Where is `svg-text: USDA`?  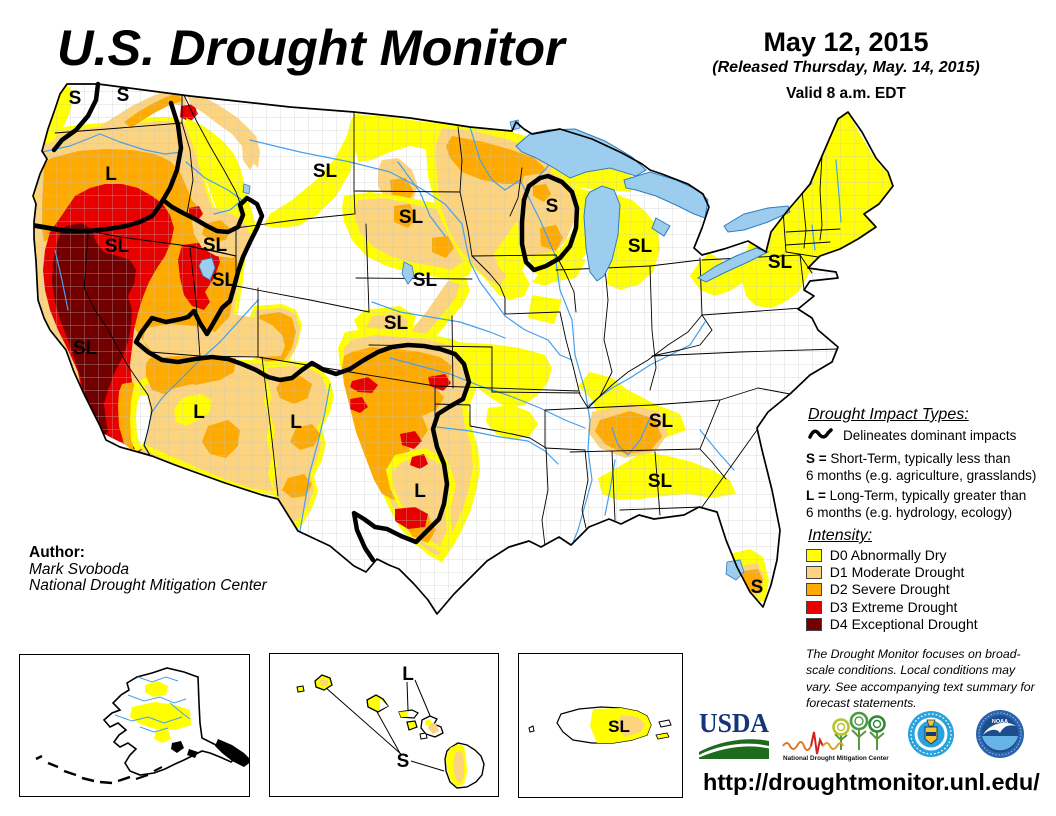
svg-text: USDA is located at coordinates (734, 724).